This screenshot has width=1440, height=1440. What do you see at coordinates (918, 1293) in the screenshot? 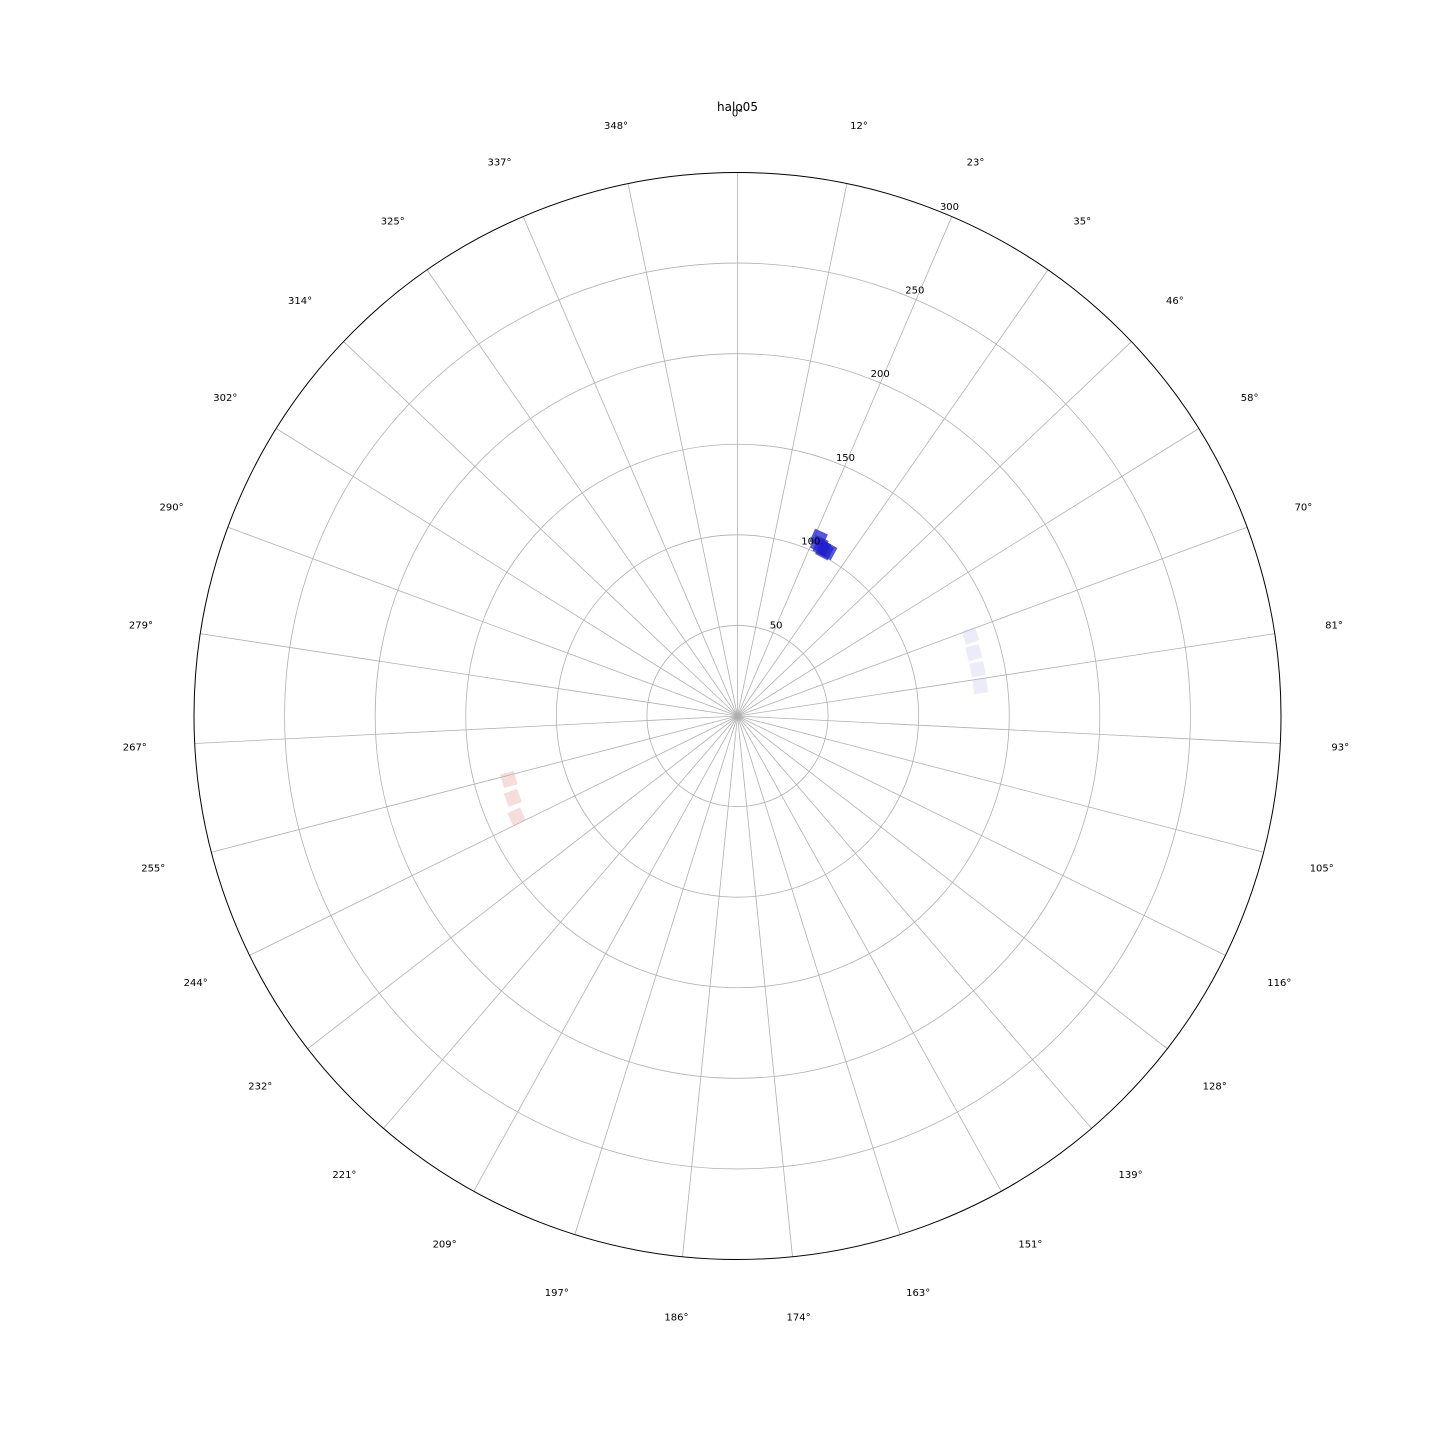
I see `theta-tick-label: 163°` at bounding box center [918, 1293].